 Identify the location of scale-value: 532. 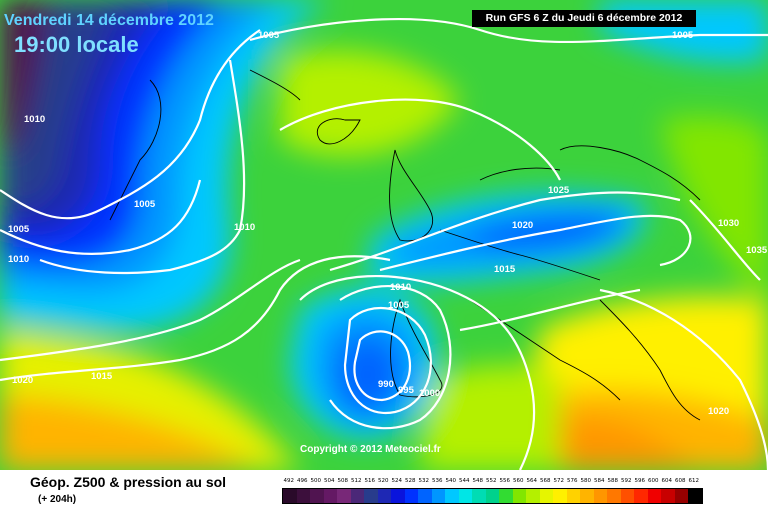
(424, 481).